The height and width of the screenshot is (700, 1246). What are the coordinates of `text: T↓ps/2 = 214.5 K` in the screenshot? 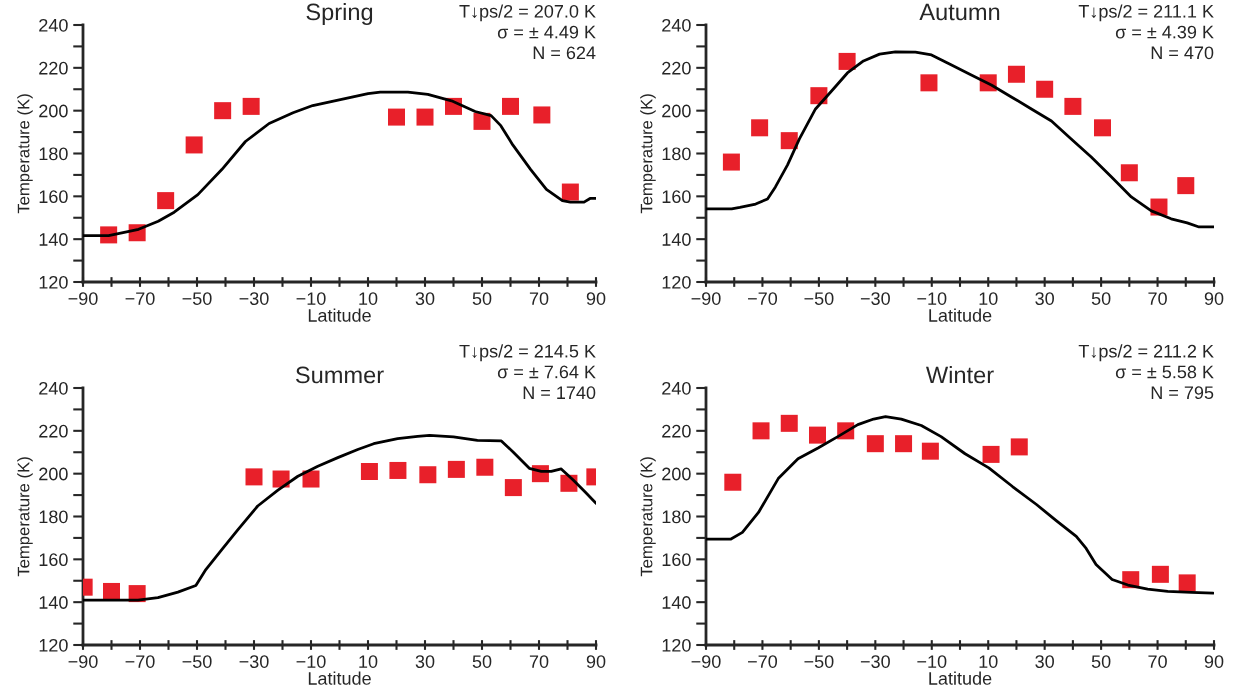 It's located at (527, 353).